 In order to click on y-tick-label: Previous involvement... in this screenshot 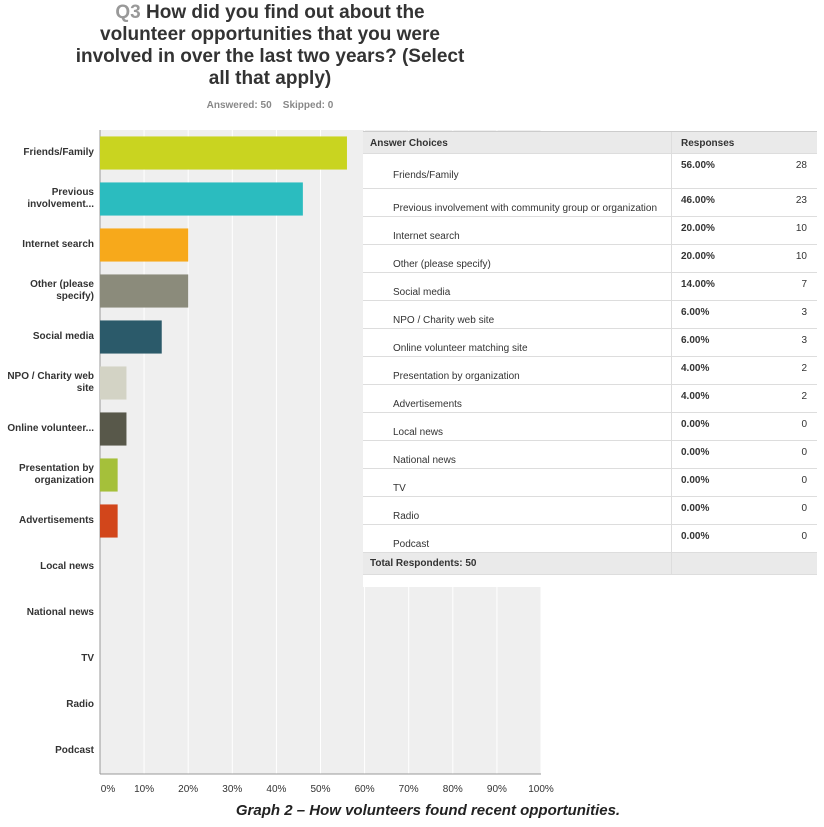, I will do `click(60, 198)`.